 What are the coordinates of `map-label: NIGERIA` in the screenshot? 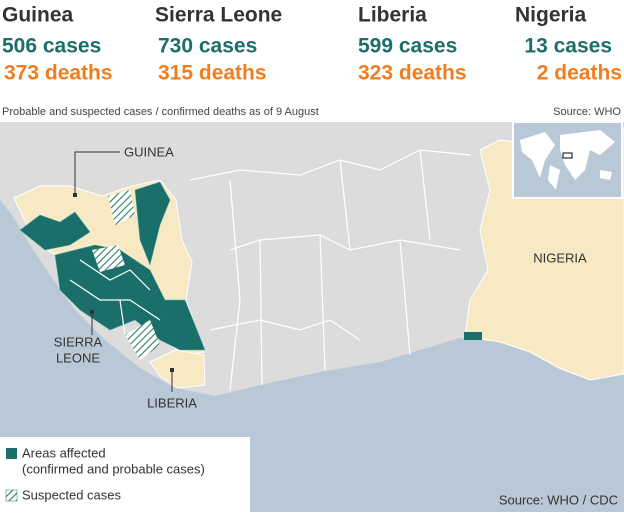 It's located at (560, 257).